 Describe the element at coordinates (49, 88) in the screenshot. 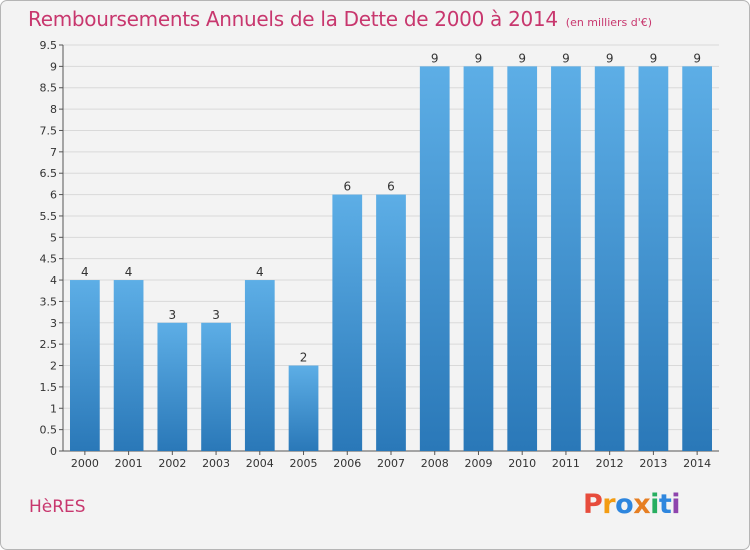

I see `y-tick-label: 8.5` at that location.